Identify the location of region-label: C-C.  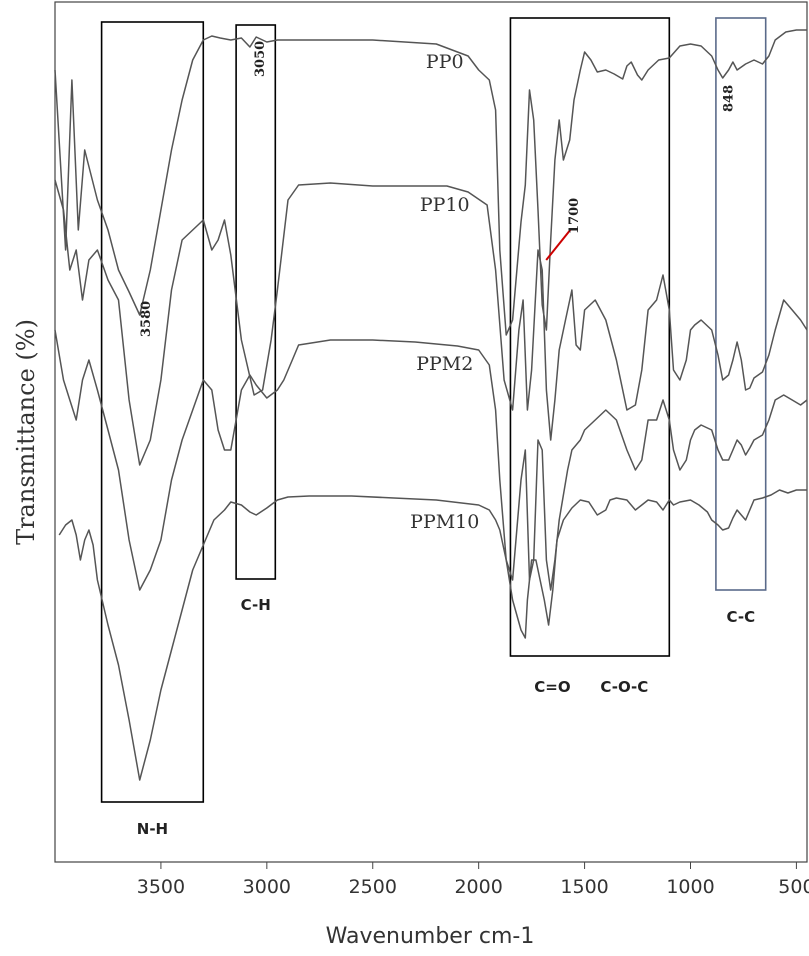
(741, 617).